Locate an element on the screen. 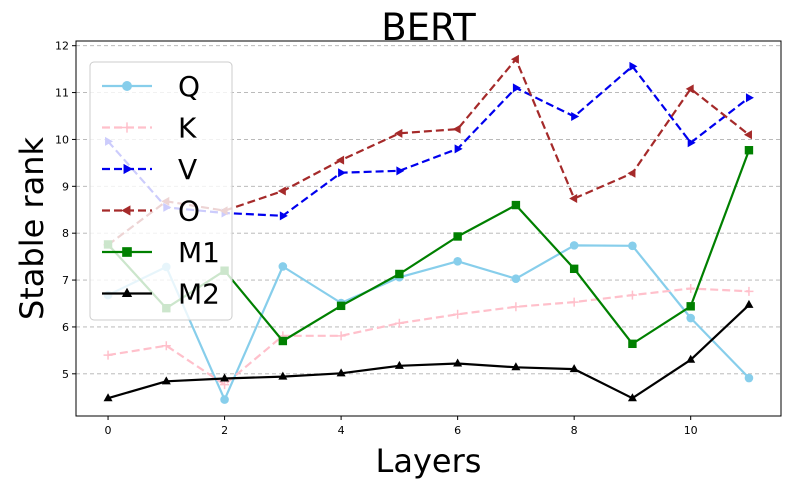 The width and height of the screenshot is (790, 489). y-tick-label: 11 is located at coordinates (62, 93).